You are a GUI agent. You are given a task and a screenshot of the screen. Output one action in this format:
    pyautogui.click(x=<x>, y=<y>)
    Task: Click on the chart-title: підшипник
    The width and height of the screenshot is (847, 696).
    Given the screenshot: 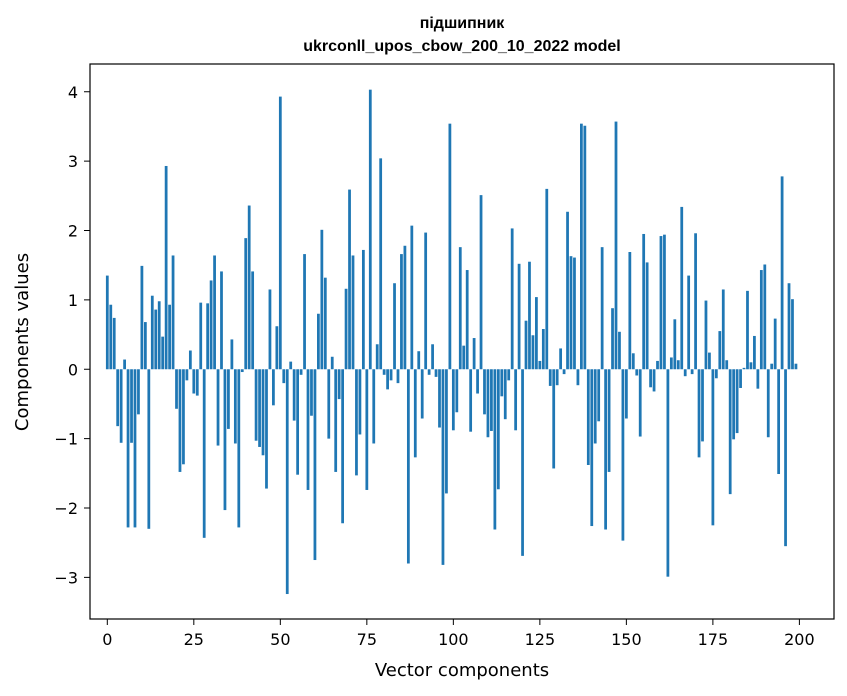 What is the action you would take?
    pyautogui.click(x=463, y=23)
    